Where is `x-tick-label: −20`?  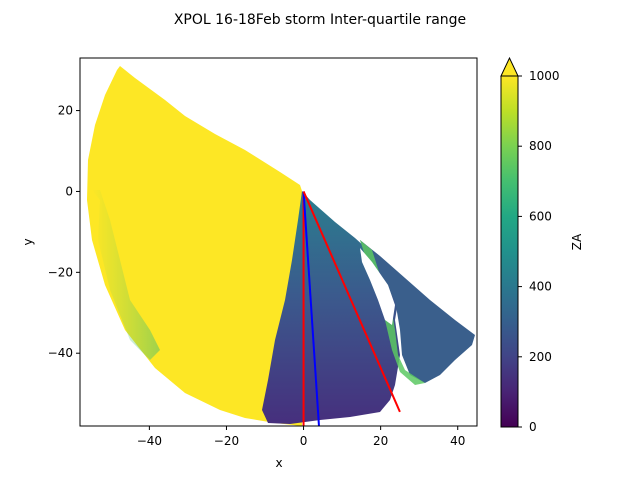 x-tick-label: −20 is located at coordinates (226, 441).